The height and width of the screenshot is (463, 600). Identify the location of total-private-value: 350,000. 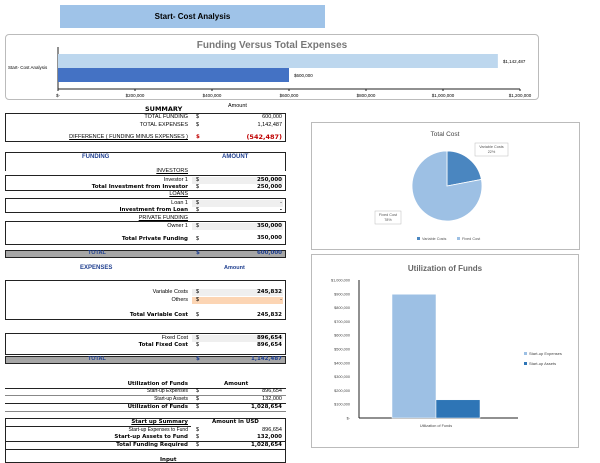
(269, 238).